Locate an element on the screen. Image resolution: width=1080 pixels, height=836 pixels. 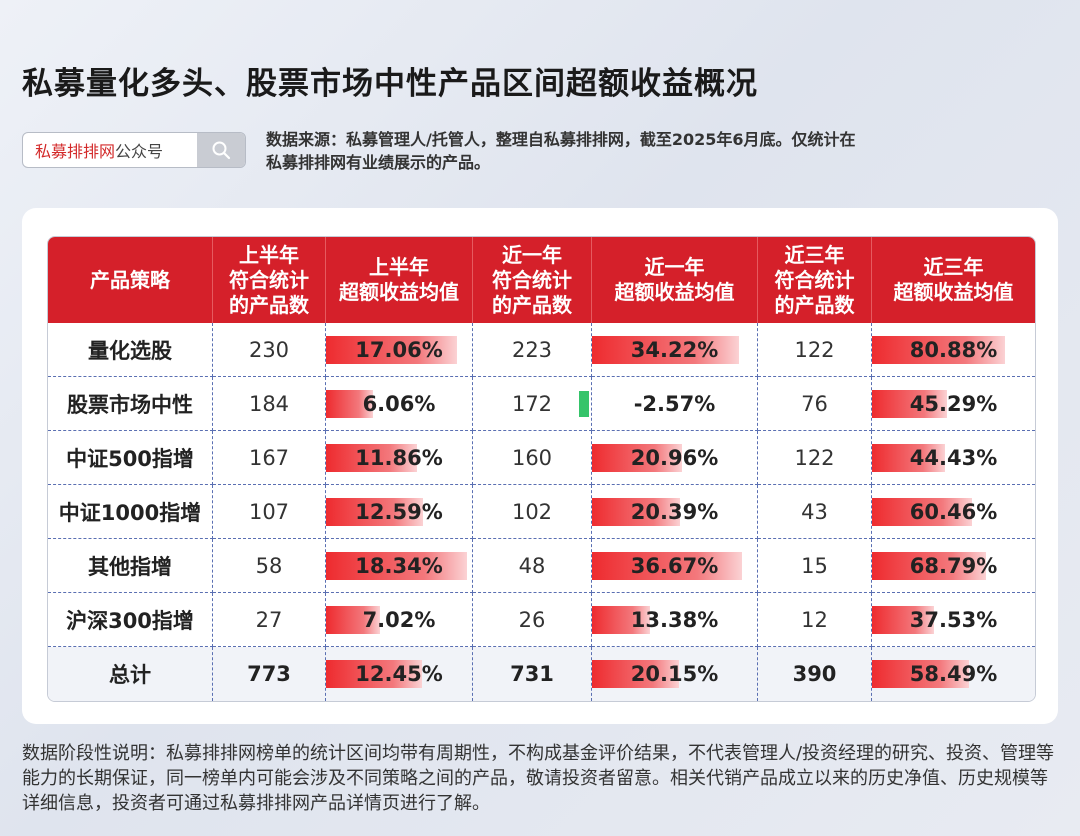
excess-cell: 37.53% is located at coordinates (953, 620).